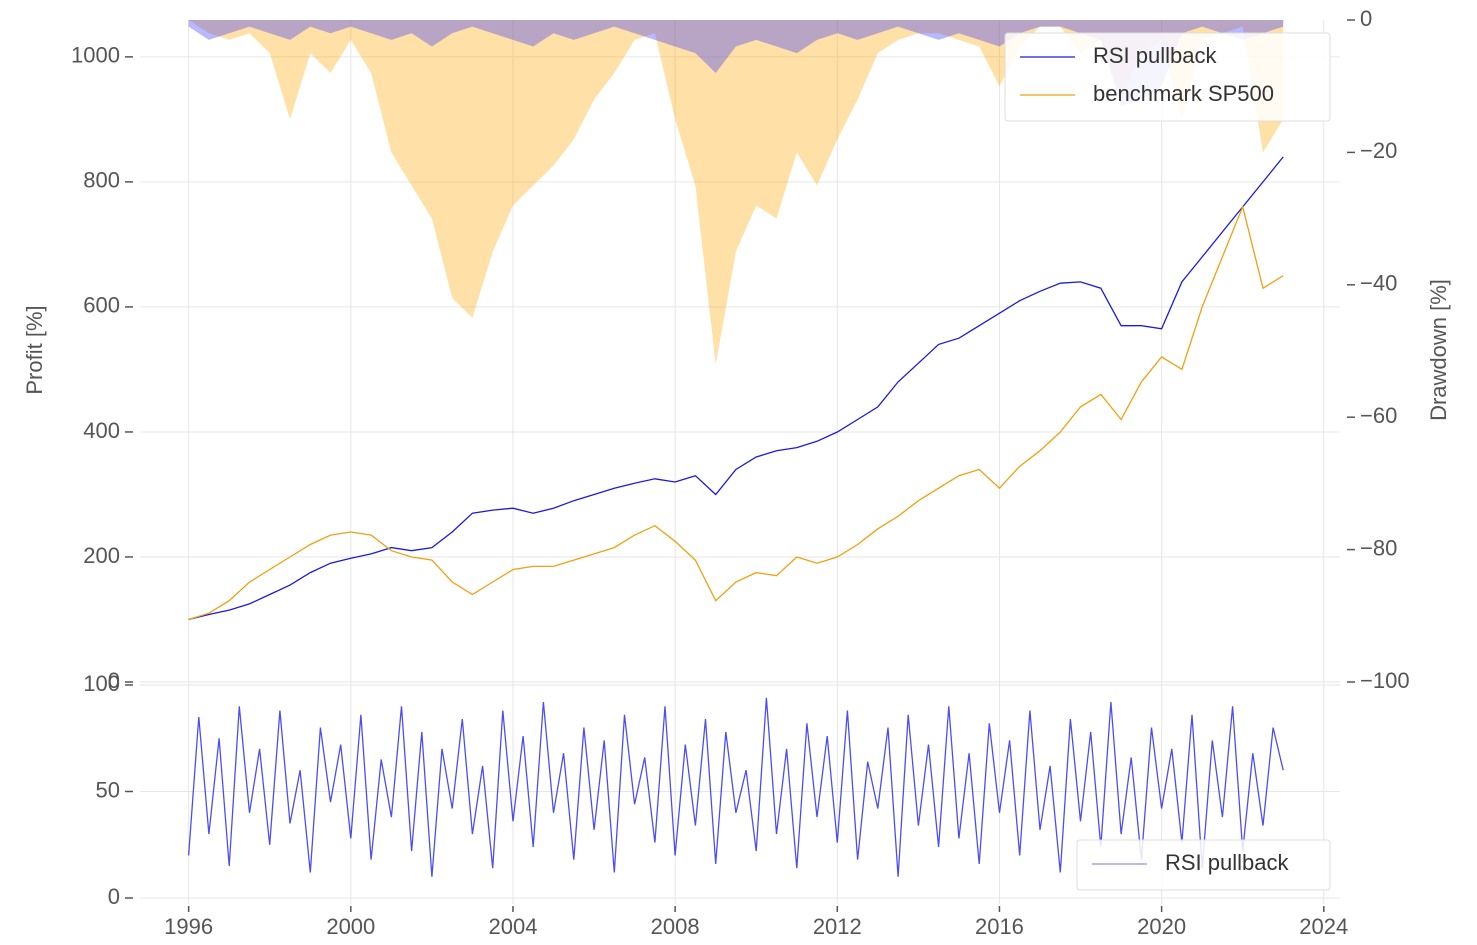 The height and width of the screenshot is (945, 1477). I want to click on y2-tick-label: 0, so click(1366, 18).